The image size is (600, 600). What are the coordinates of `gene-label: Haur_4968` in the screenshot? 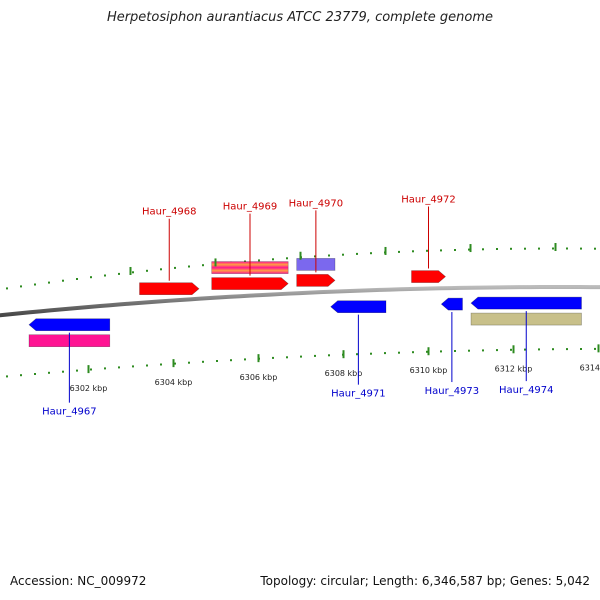 It's located at (169, 212).